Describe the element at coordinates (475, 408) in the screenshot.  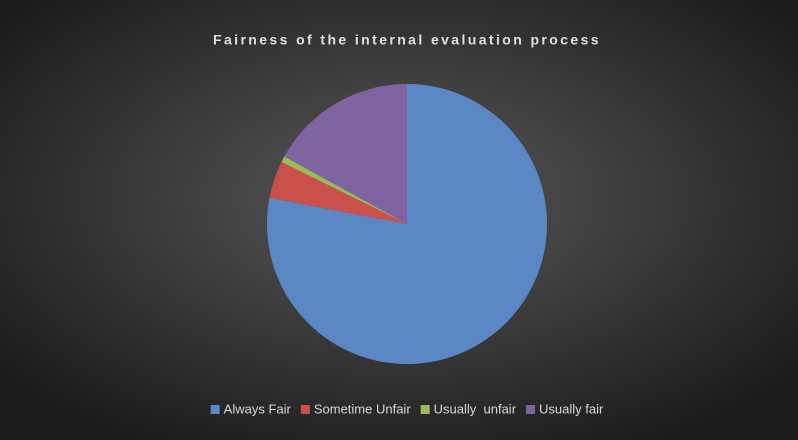
I see `legend-label: Usually unfair` at that location.